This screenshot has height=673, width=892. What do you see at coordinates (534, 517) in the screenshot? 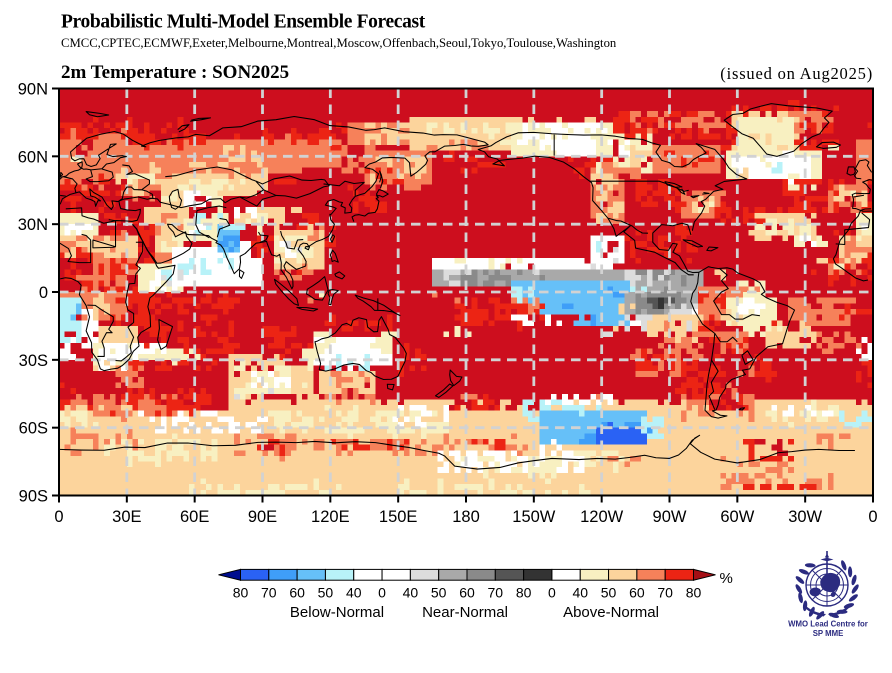
I see `svg-text: 150W` at bounding box center [534, 517].